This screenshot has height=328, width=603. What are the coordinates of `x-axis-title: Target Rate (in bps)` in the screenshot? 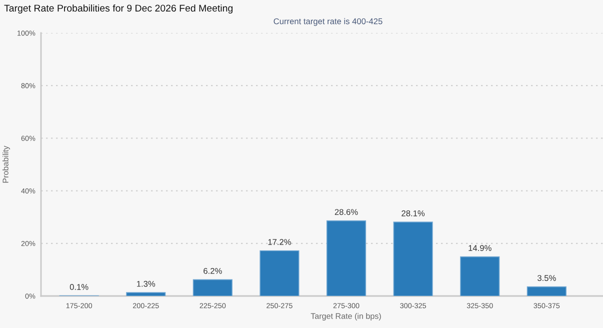 It's located at (345, 317).